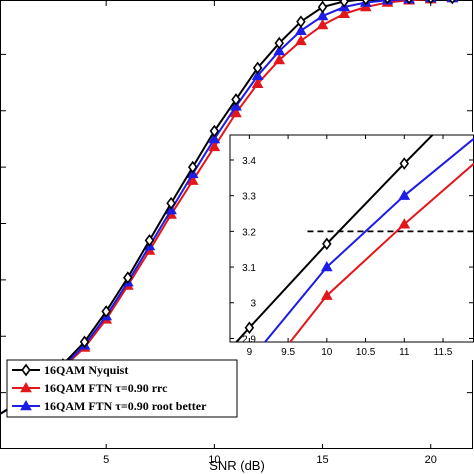  What do you see at coordinates (404, 352) in the screenshot?
I see `inset-x-tick-label: 11` at bounding box center [404, 352].